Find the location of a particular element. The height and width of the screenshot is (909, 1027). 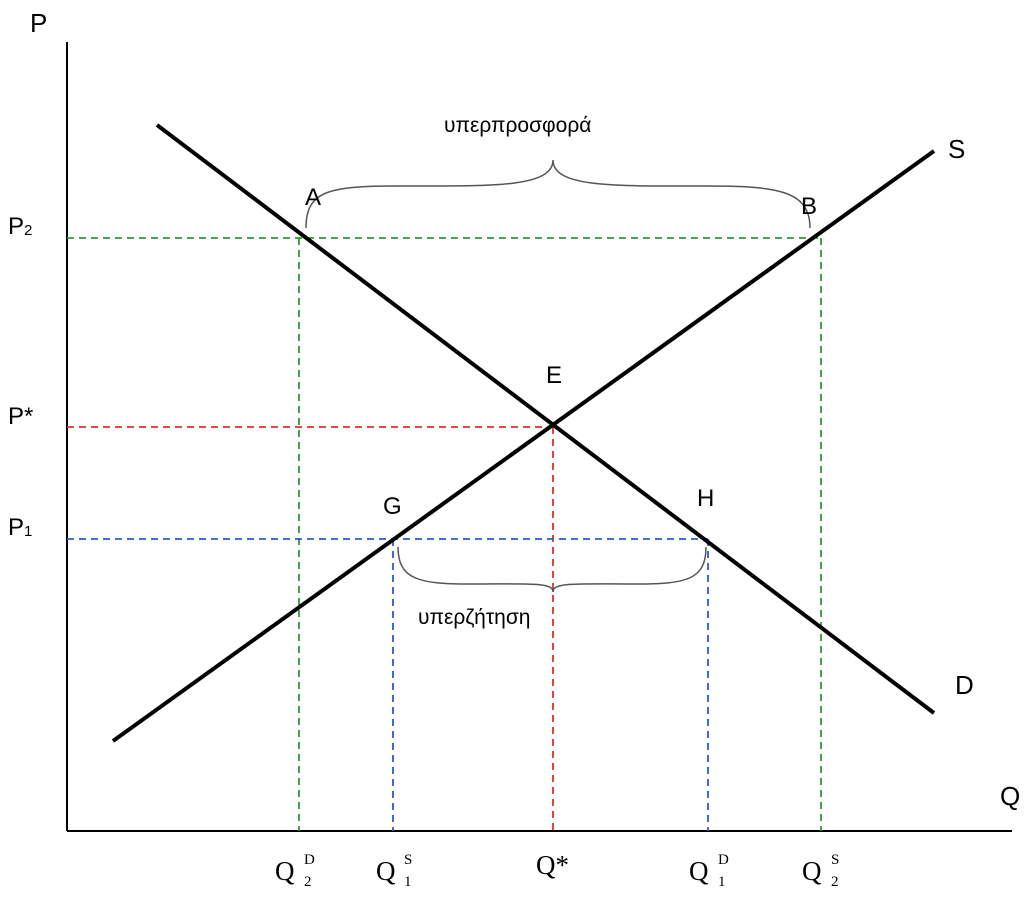

q2s-label: Q S 2 is located at coordinates (820, 871).